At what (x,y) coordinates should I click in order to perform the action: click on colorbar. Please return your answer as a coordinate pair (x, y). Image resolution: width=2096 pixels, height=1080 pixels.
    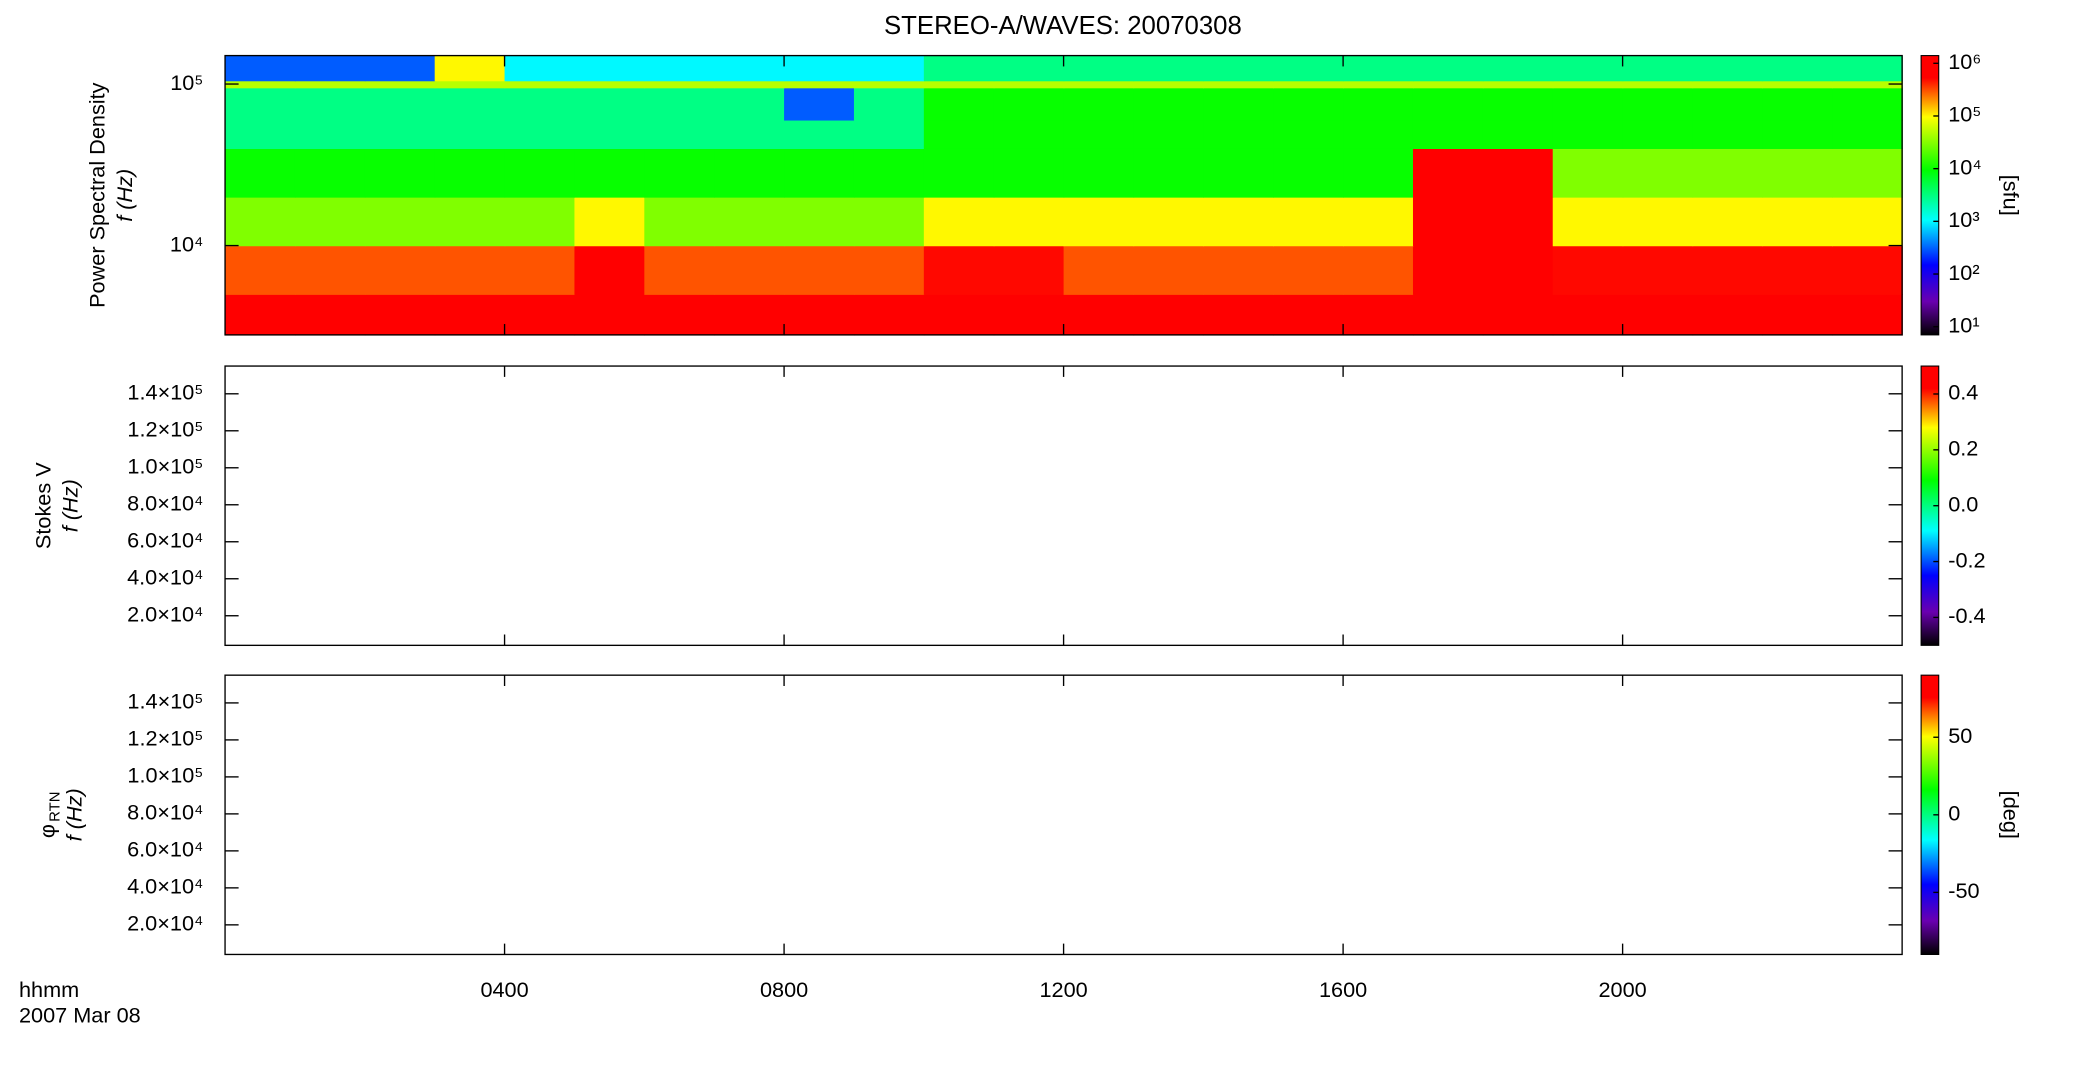
    Looking at the image, I should click on (1930, 195).